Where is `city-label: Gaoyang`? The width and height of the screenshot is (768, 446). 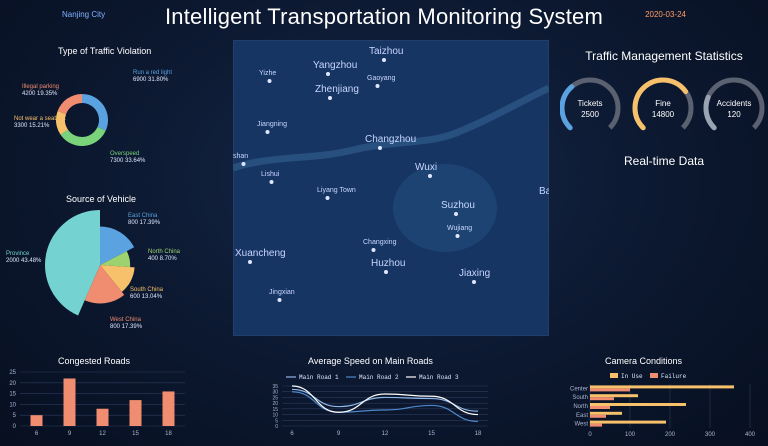
city-label: Gaoyang is located at coordinates (381, 78).